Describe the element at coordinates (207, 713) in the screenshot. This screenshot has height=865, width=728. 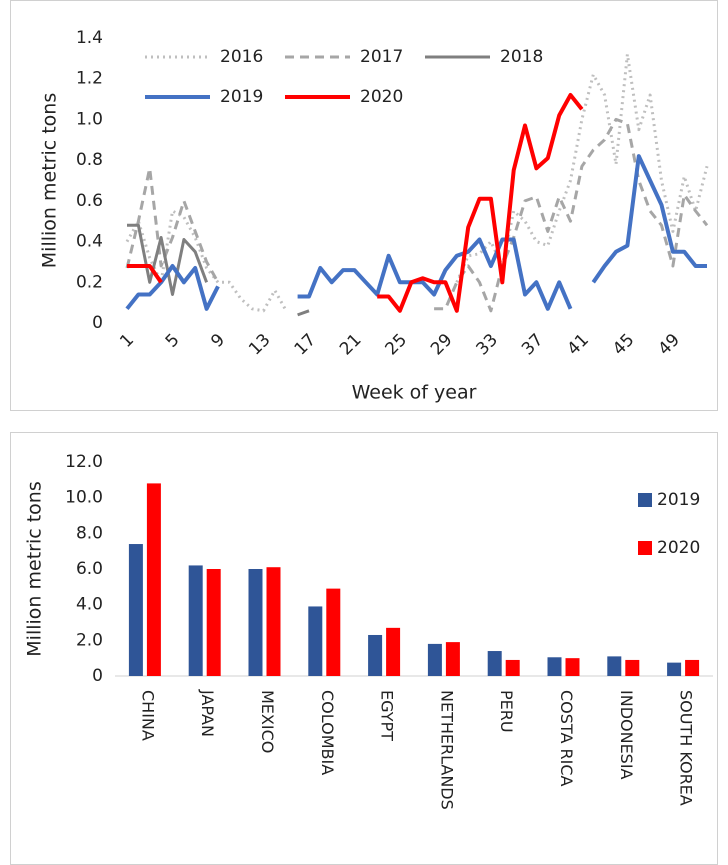
I see `x-tick-label: JAPAN` at that location.